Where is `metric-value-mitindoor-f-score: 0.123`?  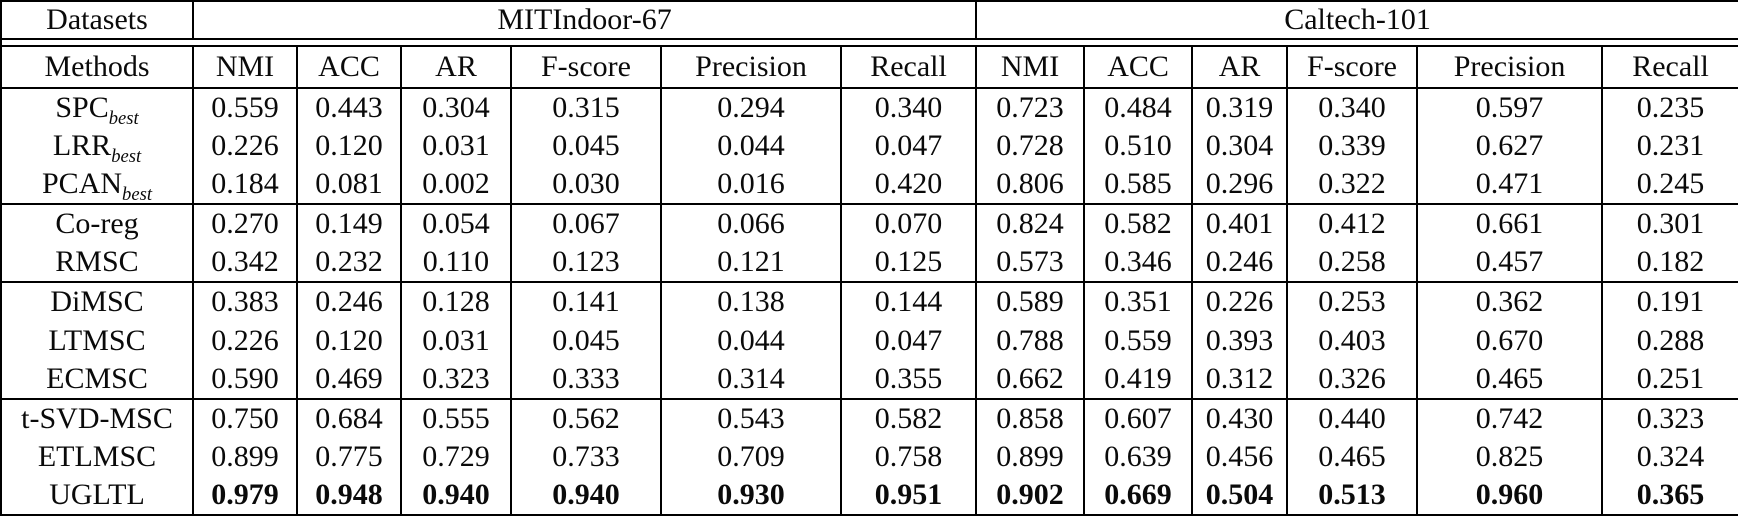 metric-value-mitindoor-f-score: 0.123 is located at coordinates (586, 263).